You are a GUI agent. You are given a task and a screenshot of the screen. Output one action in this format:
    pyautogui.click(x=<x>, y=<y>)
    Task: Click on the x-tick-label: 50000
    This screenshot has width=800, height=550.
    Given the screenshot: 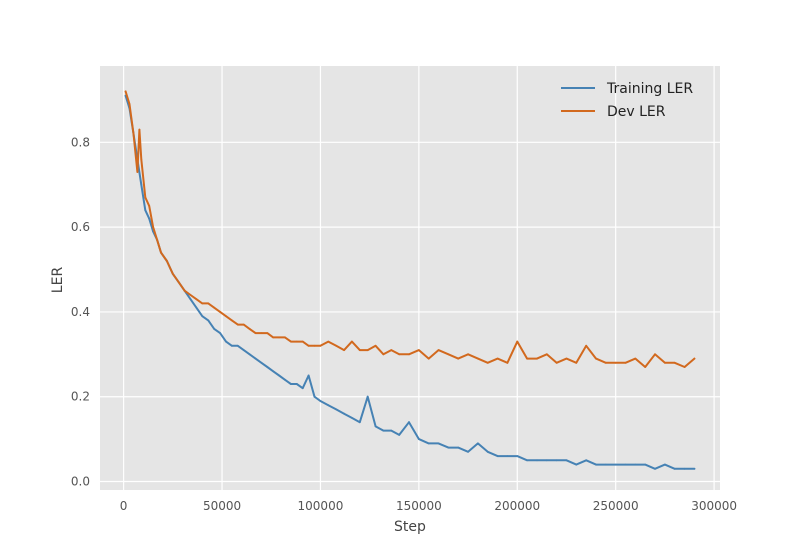 What is the action you would take?
    pyautogui.click(x=222, y=506)
    